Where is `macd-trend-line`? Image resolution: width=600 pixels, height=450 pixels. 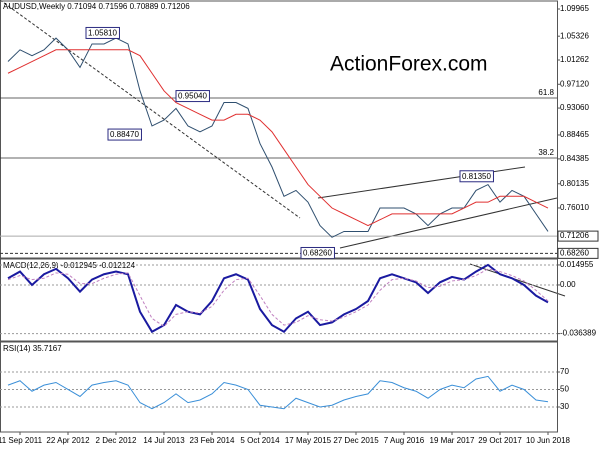
macd-trend-line is located at coordinates (517, 280).